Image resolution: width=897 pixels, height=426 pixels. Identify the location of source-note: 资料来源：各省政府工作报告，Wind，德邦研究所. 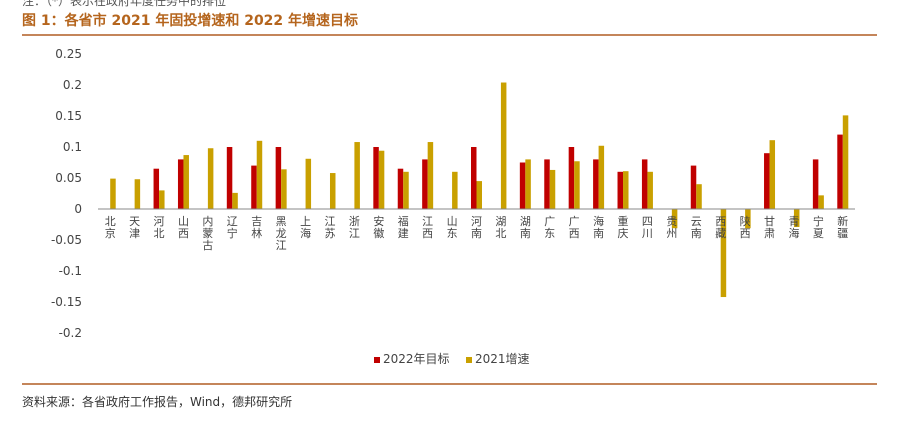
(157, 402).